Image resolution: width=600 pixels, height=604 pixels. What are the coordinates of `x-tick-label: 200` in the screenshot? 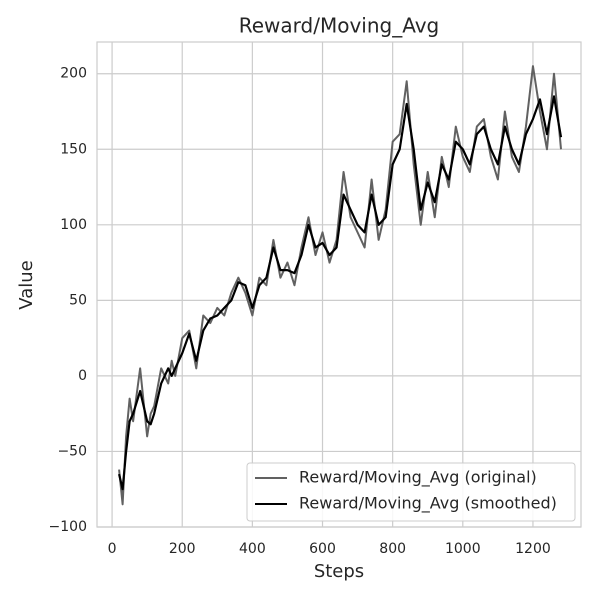 It's located at (182, 549).